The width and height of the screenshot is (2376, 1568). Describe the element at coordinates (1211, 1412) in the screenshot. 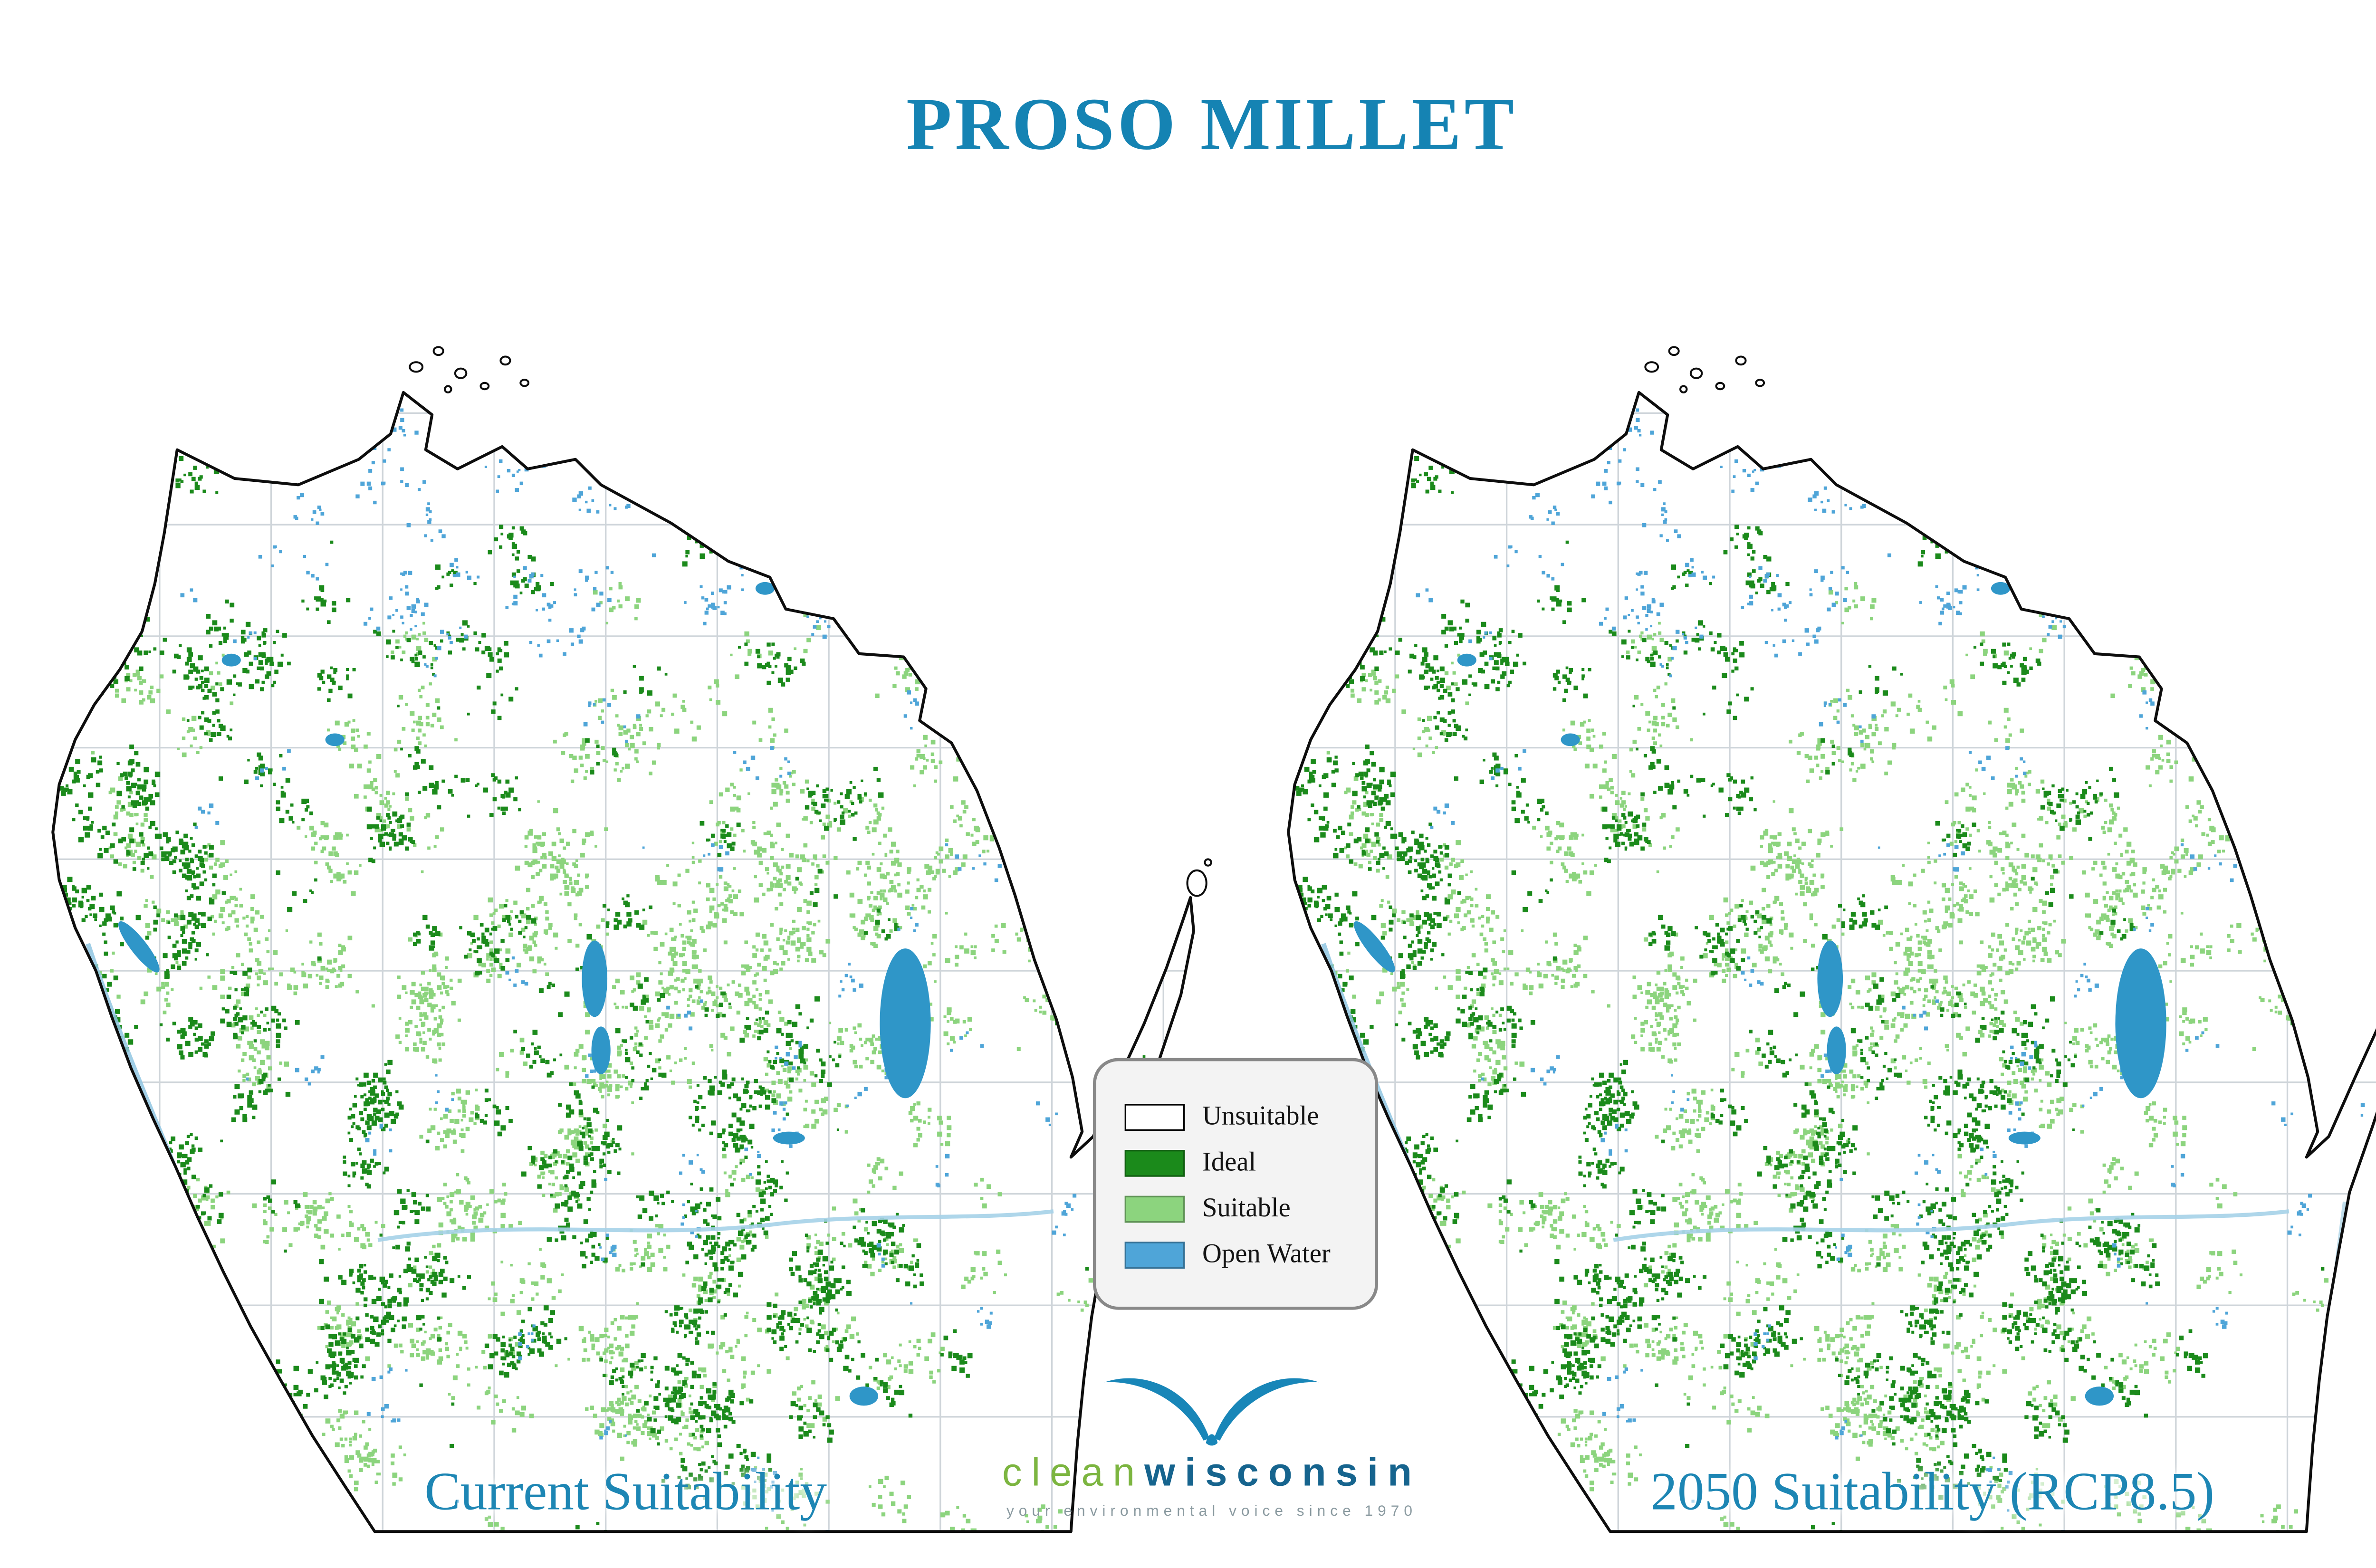

I see `logo-swoosh-icon` at that location.